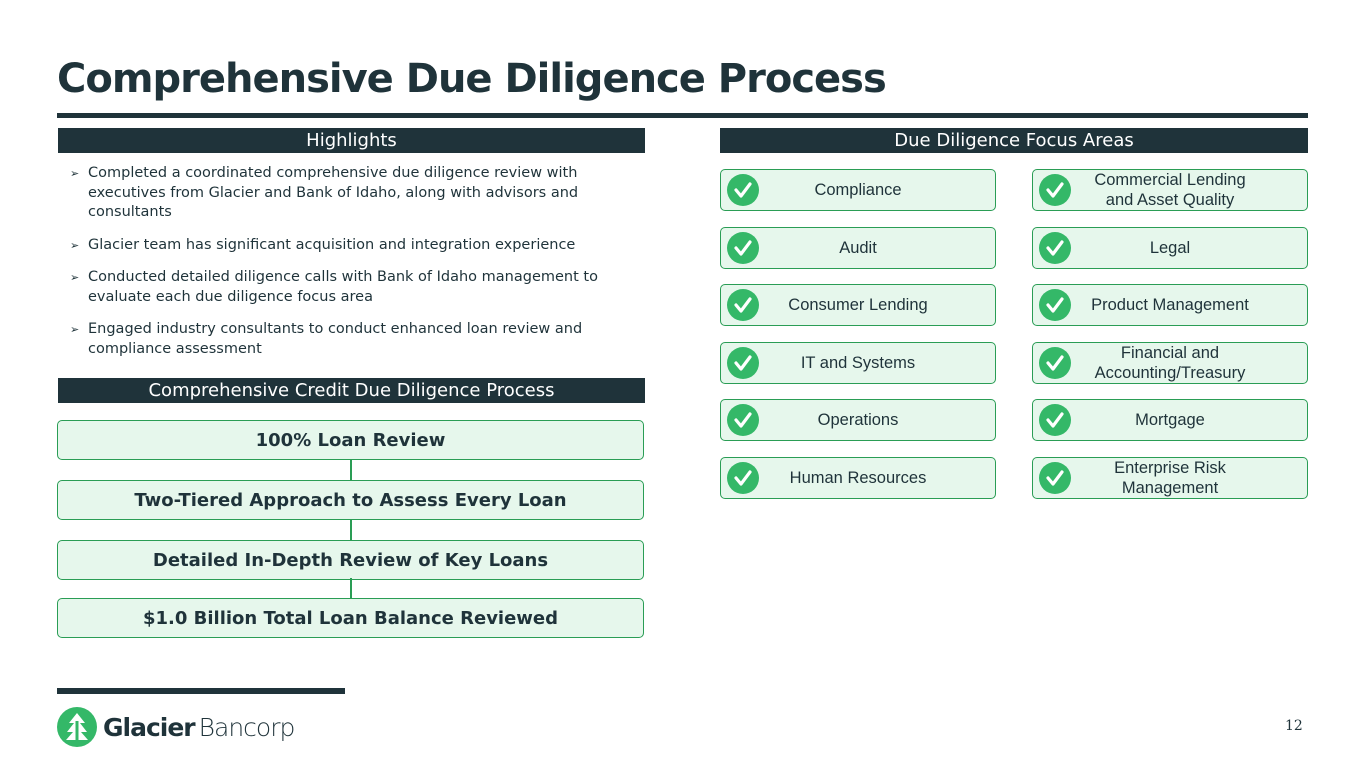  I want to click on process-step: 100% Loan Review, so click(350, 440).